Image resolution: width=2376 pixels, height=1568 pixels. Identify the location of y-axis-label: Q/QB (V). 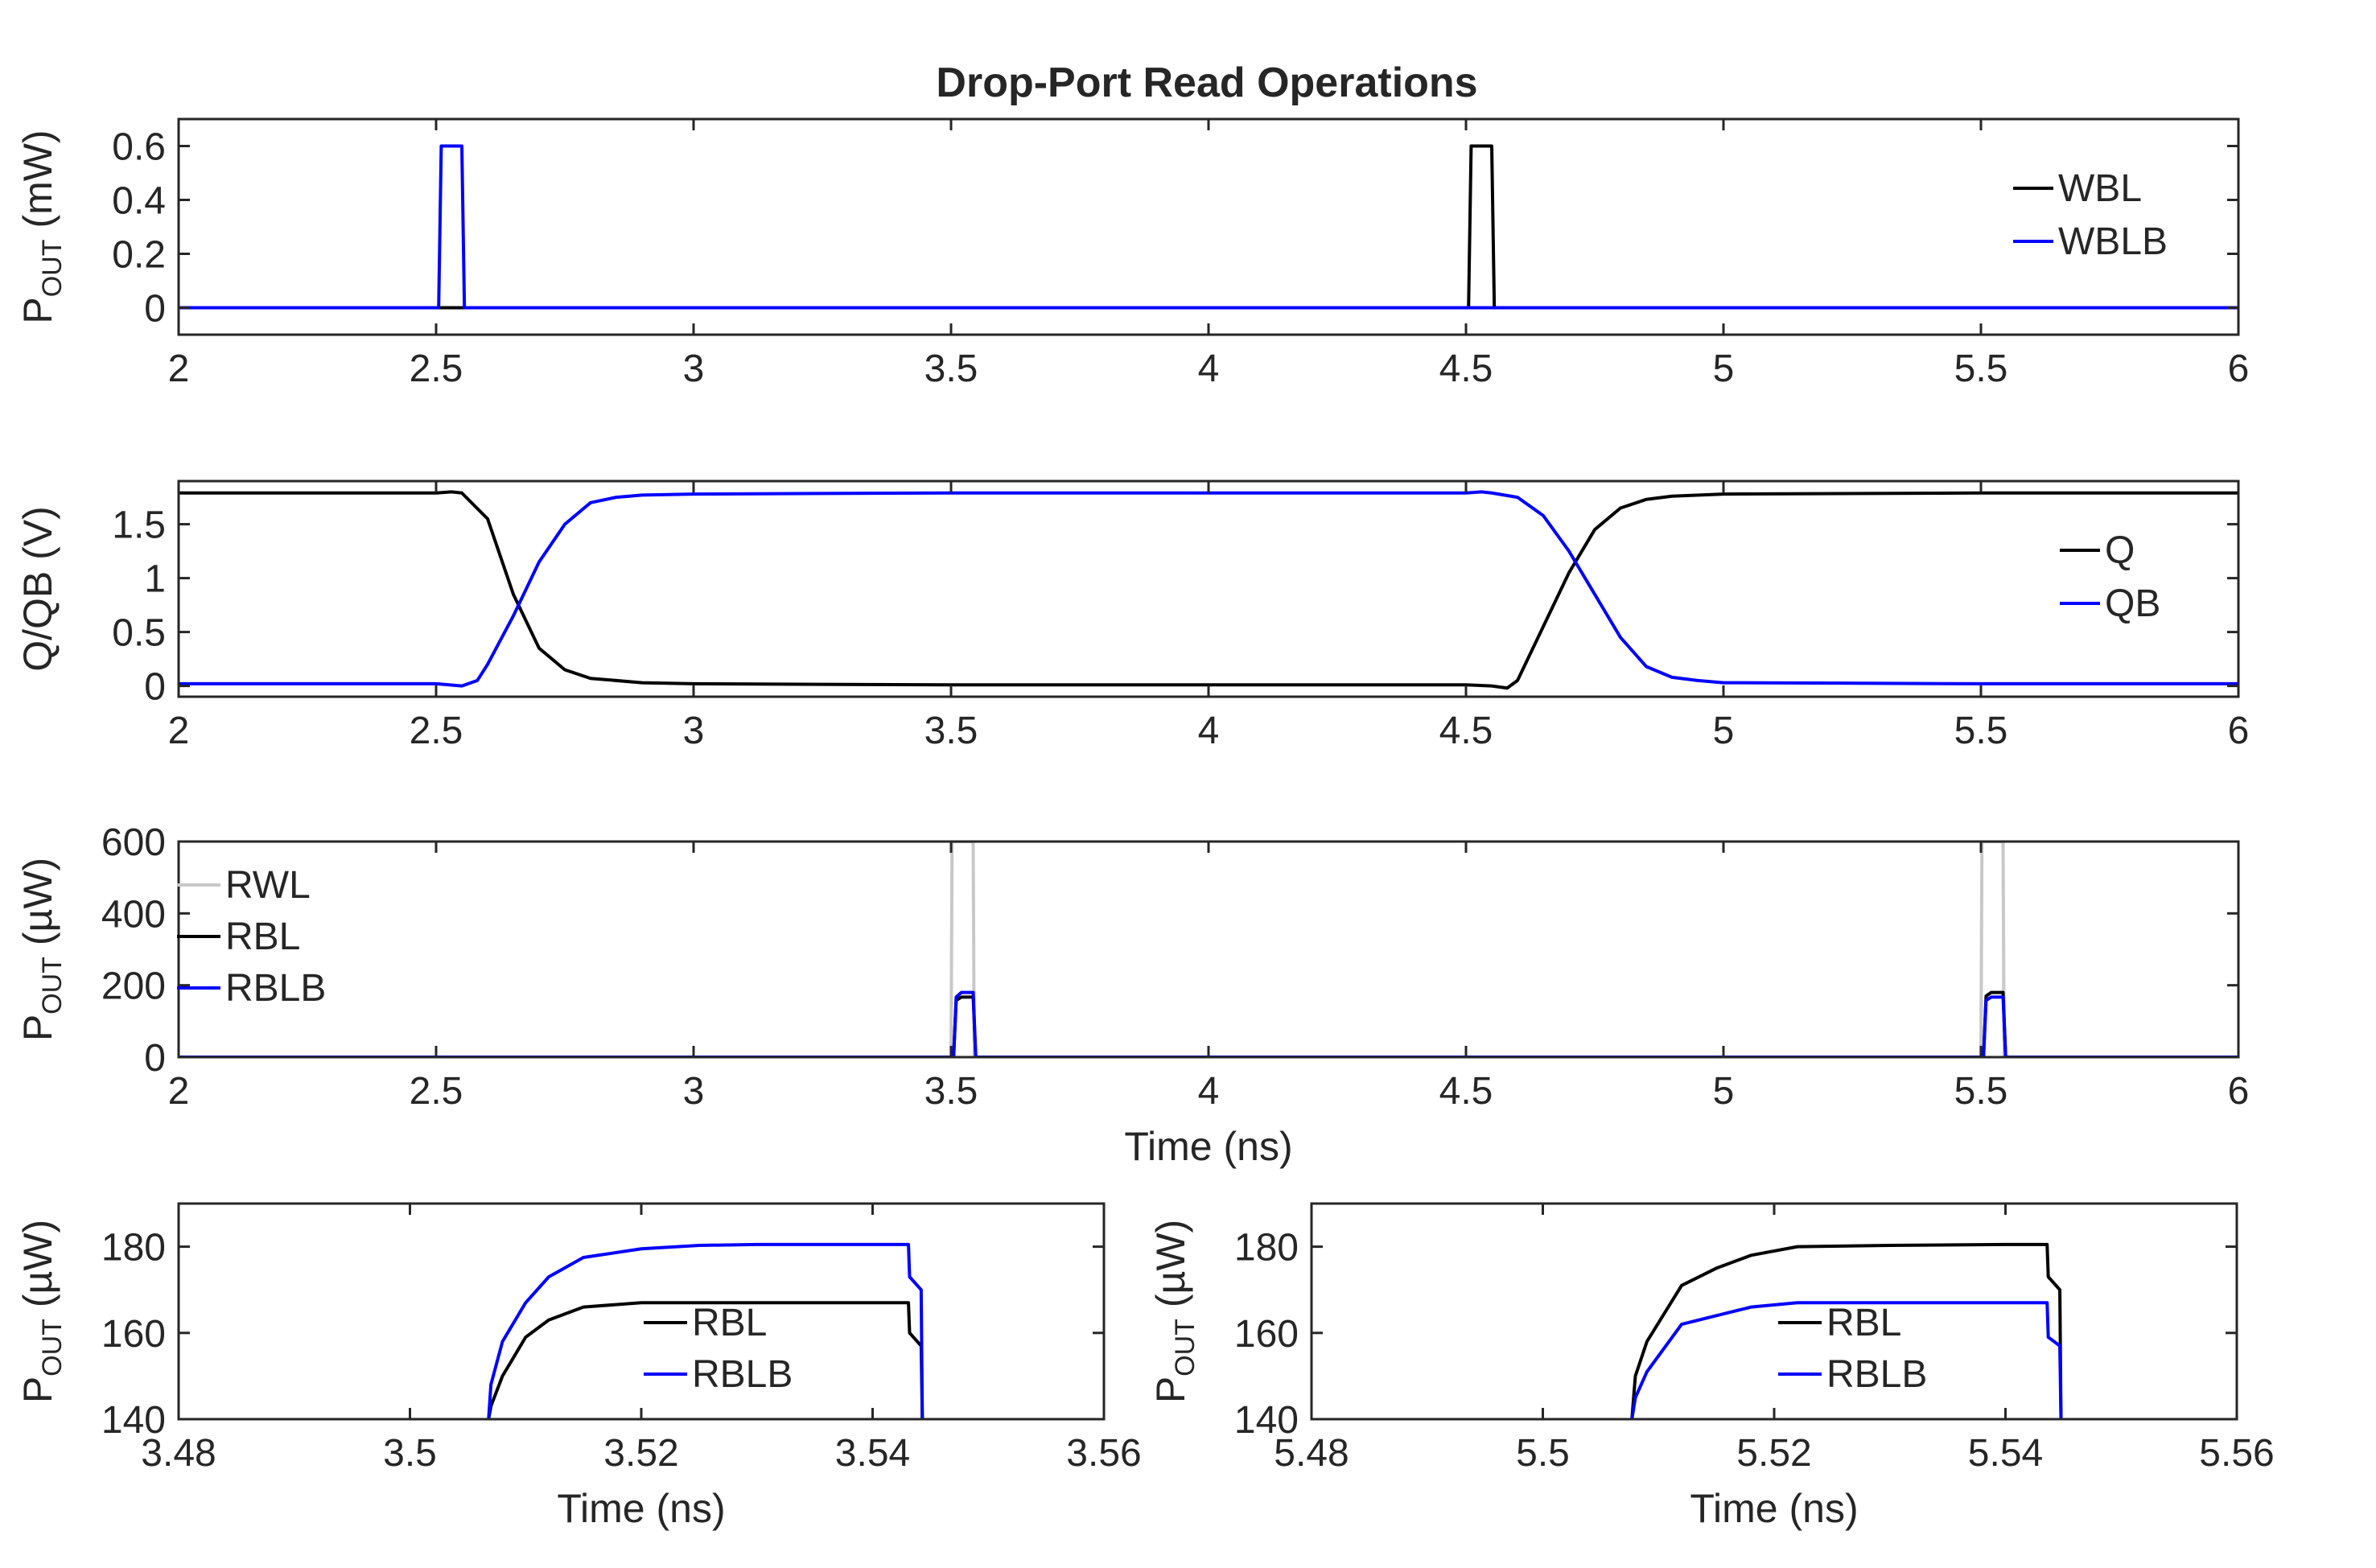
(37, 589).